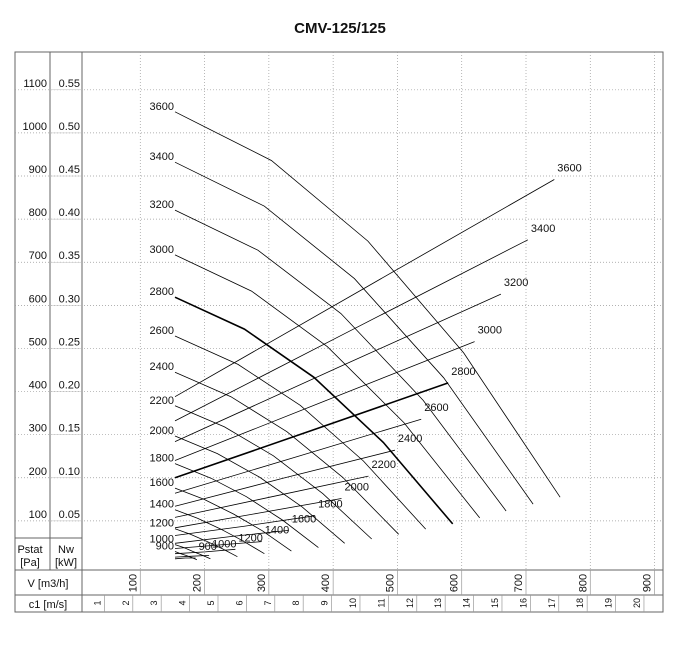  What do you see at coordinates (69, 127) in the screenshot?
I see `y2-tick-label: 0.50` at bounding box center [69, 127].